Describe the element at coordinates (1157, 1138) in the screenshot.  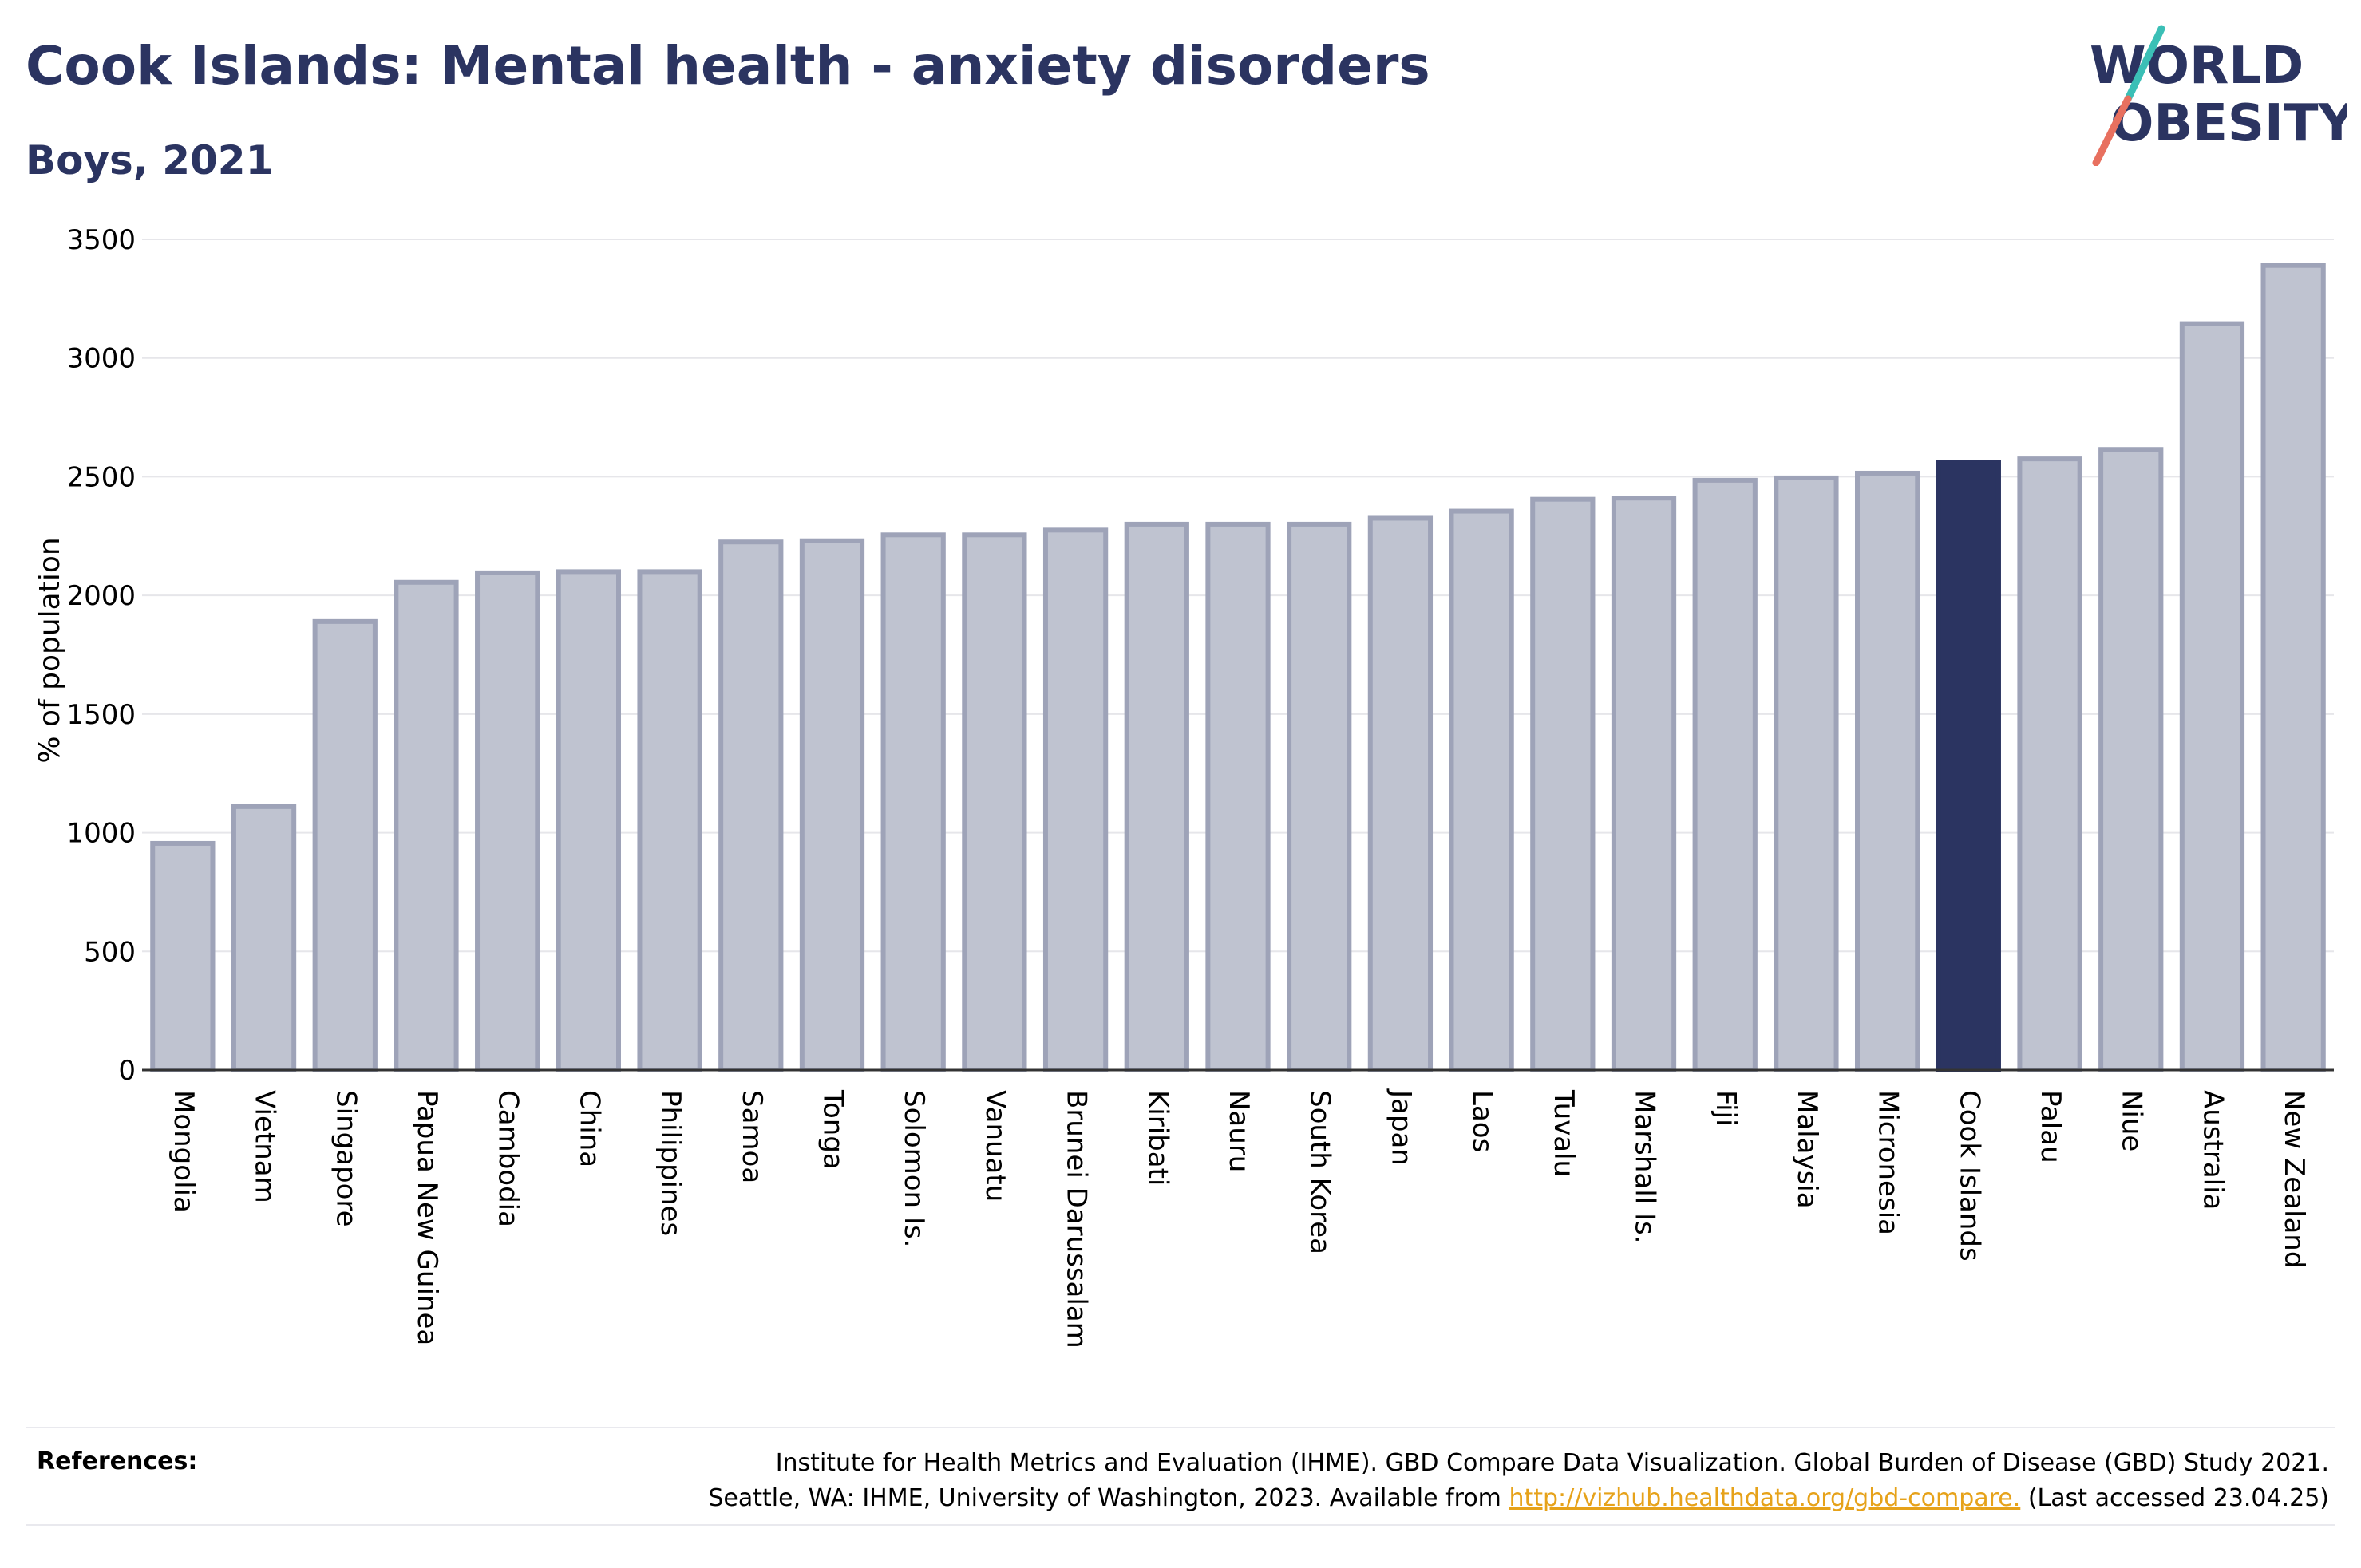
I see `x-tick-label: Kiribati` at that location.